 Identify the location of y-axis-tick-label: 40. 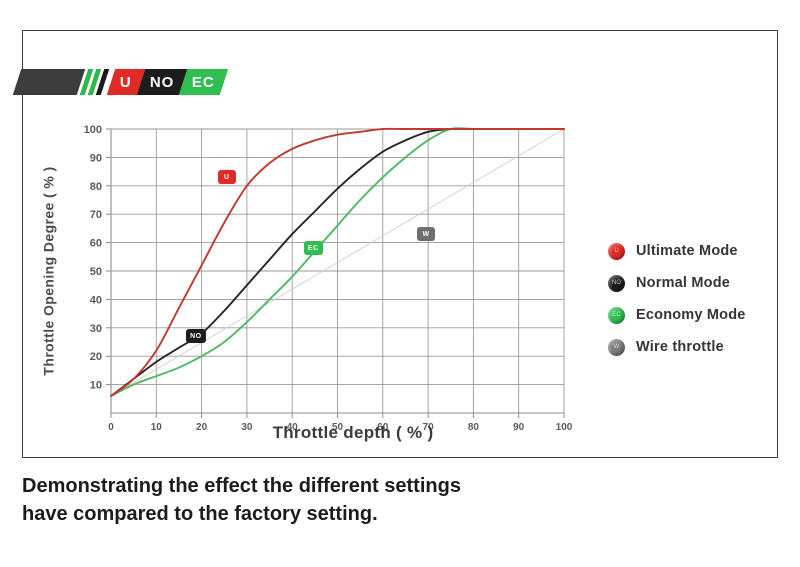
(96, 300).